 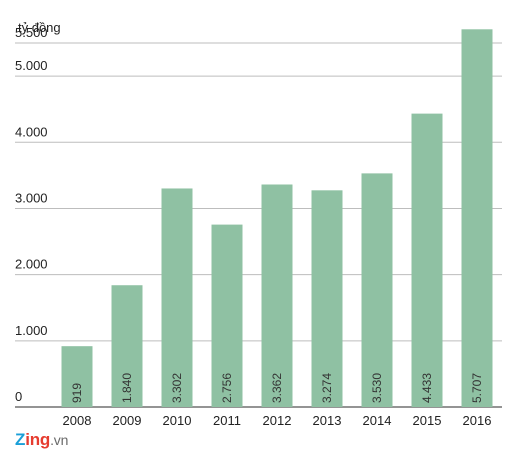 What do you see at coordinates (77, 376) in the screenshot?
I see `bar-2008` at bounding box center [77, 376].